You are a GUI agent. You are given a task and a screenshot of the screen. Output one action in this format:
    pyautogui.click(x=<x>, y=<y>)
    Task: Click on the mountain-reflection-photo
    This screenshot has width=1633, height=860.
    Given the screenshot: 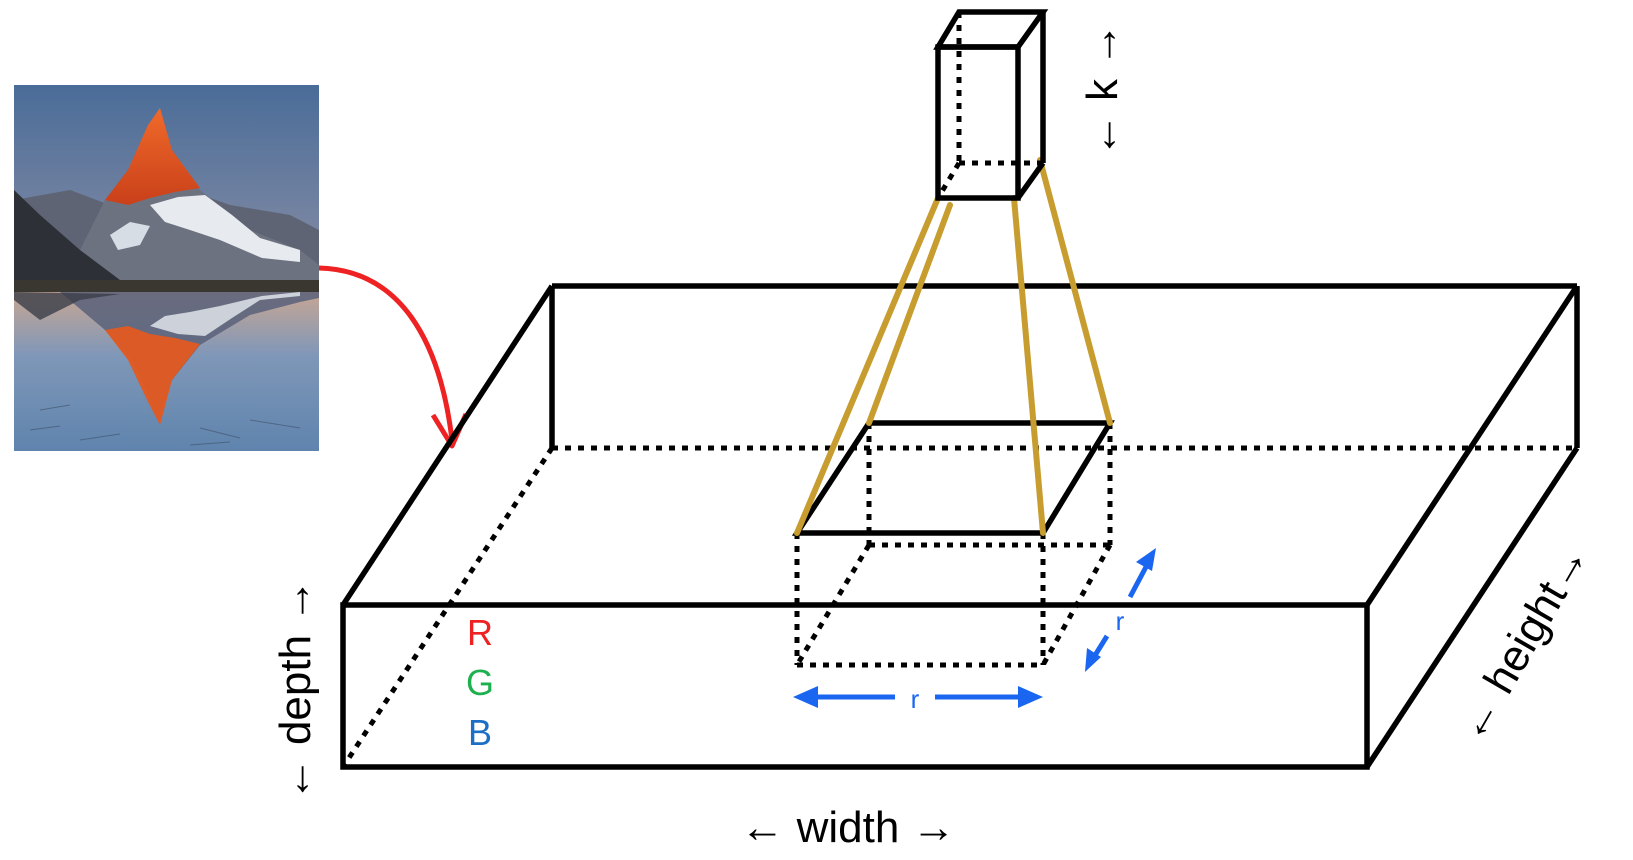 What is the action you would take?
    pyautogui.click(x=166, y=268)
    